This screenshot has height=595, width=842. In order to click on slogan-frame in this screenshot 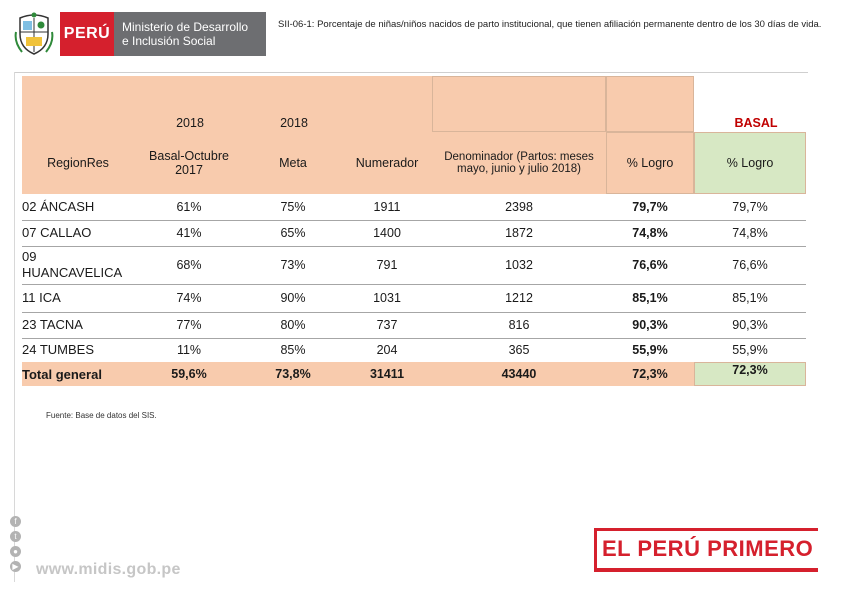, I will do `click(706, 549)`.